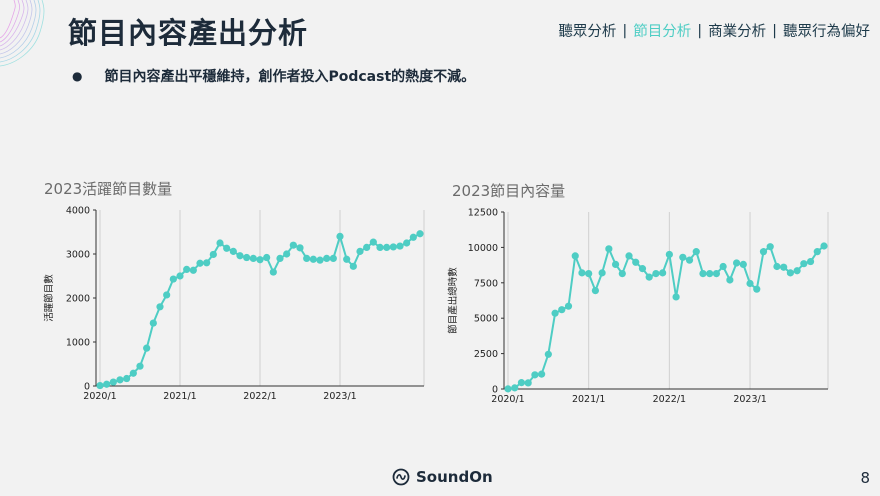 This screenshot has width=880, height=496. Describe the element at coordinates (737, 32) in the screenshot. I see `nav-item-business-analysis: 商業分析` at that location.